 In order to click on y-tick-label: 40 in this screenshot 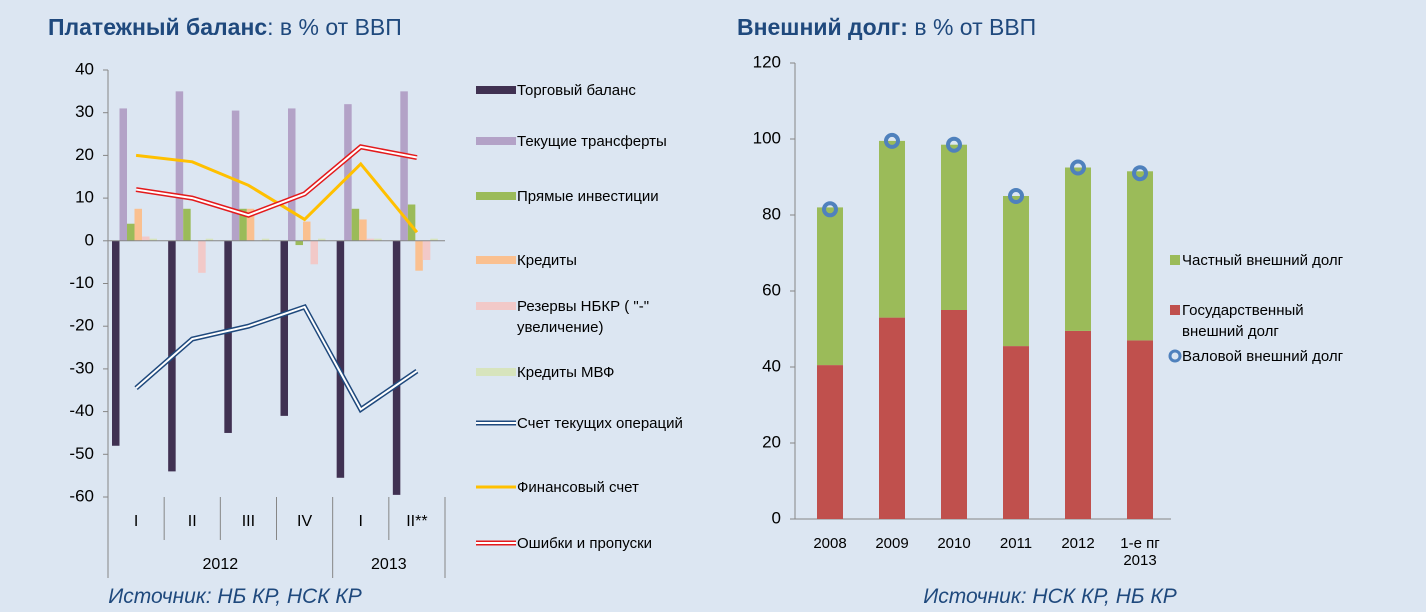, I will do `click(771, 365)`.